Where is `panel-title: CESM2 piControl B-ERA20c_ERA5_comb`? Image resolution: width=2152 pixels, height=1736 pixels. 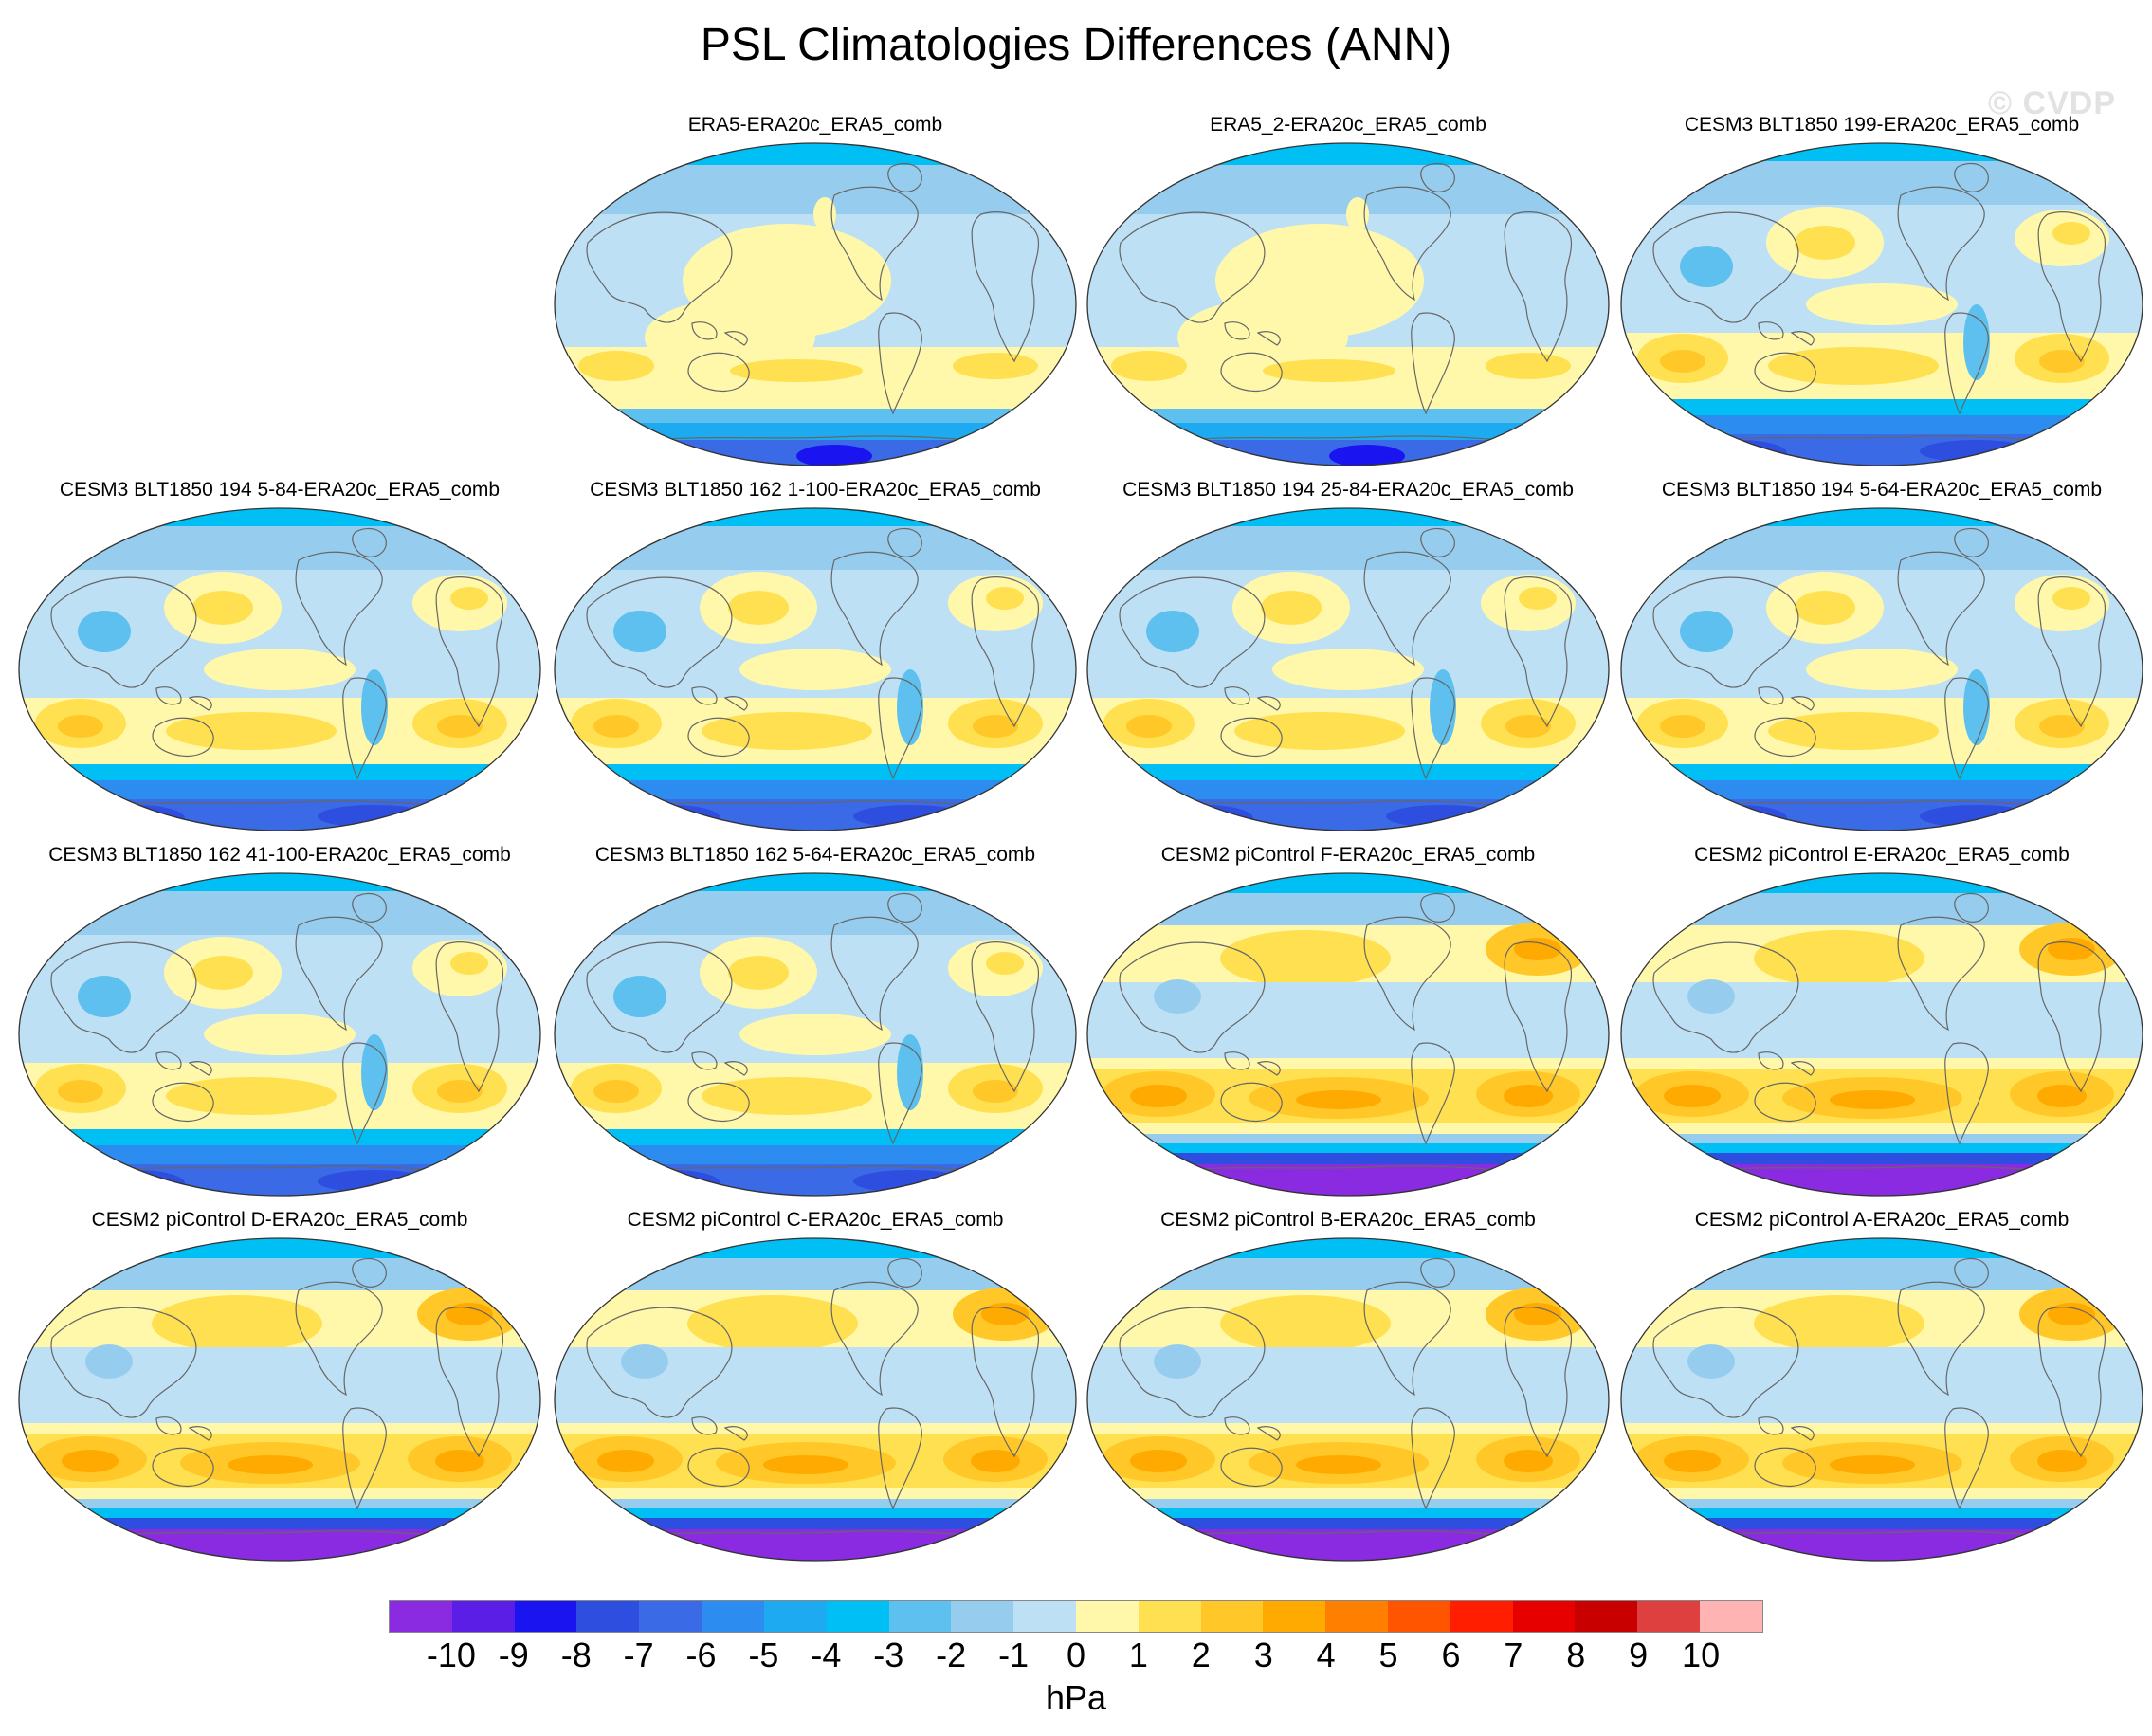 panel-title: CESM2 piControl B-ERA20c_ERA5_comb is located at coordinates (1348, 1220).